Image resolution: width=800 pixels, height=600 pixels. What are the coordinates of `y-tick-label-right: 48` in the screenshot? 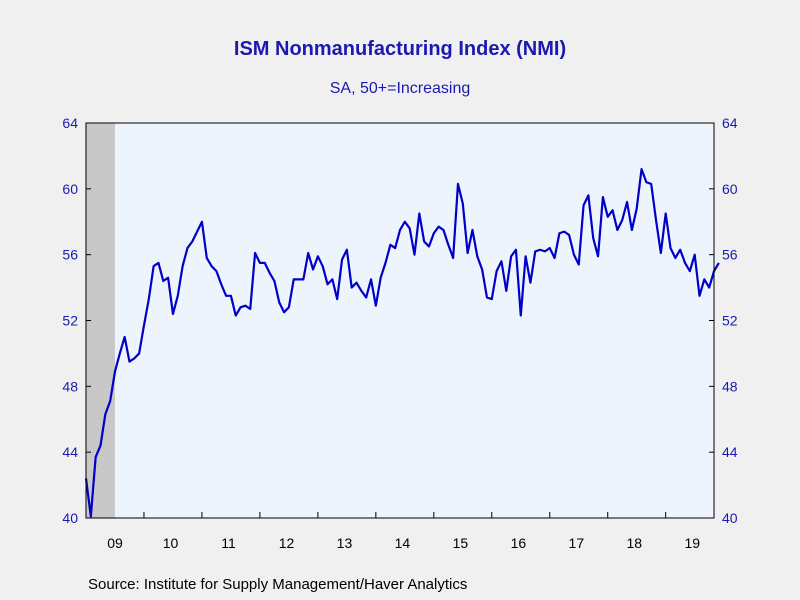 It's located at (730, 386).